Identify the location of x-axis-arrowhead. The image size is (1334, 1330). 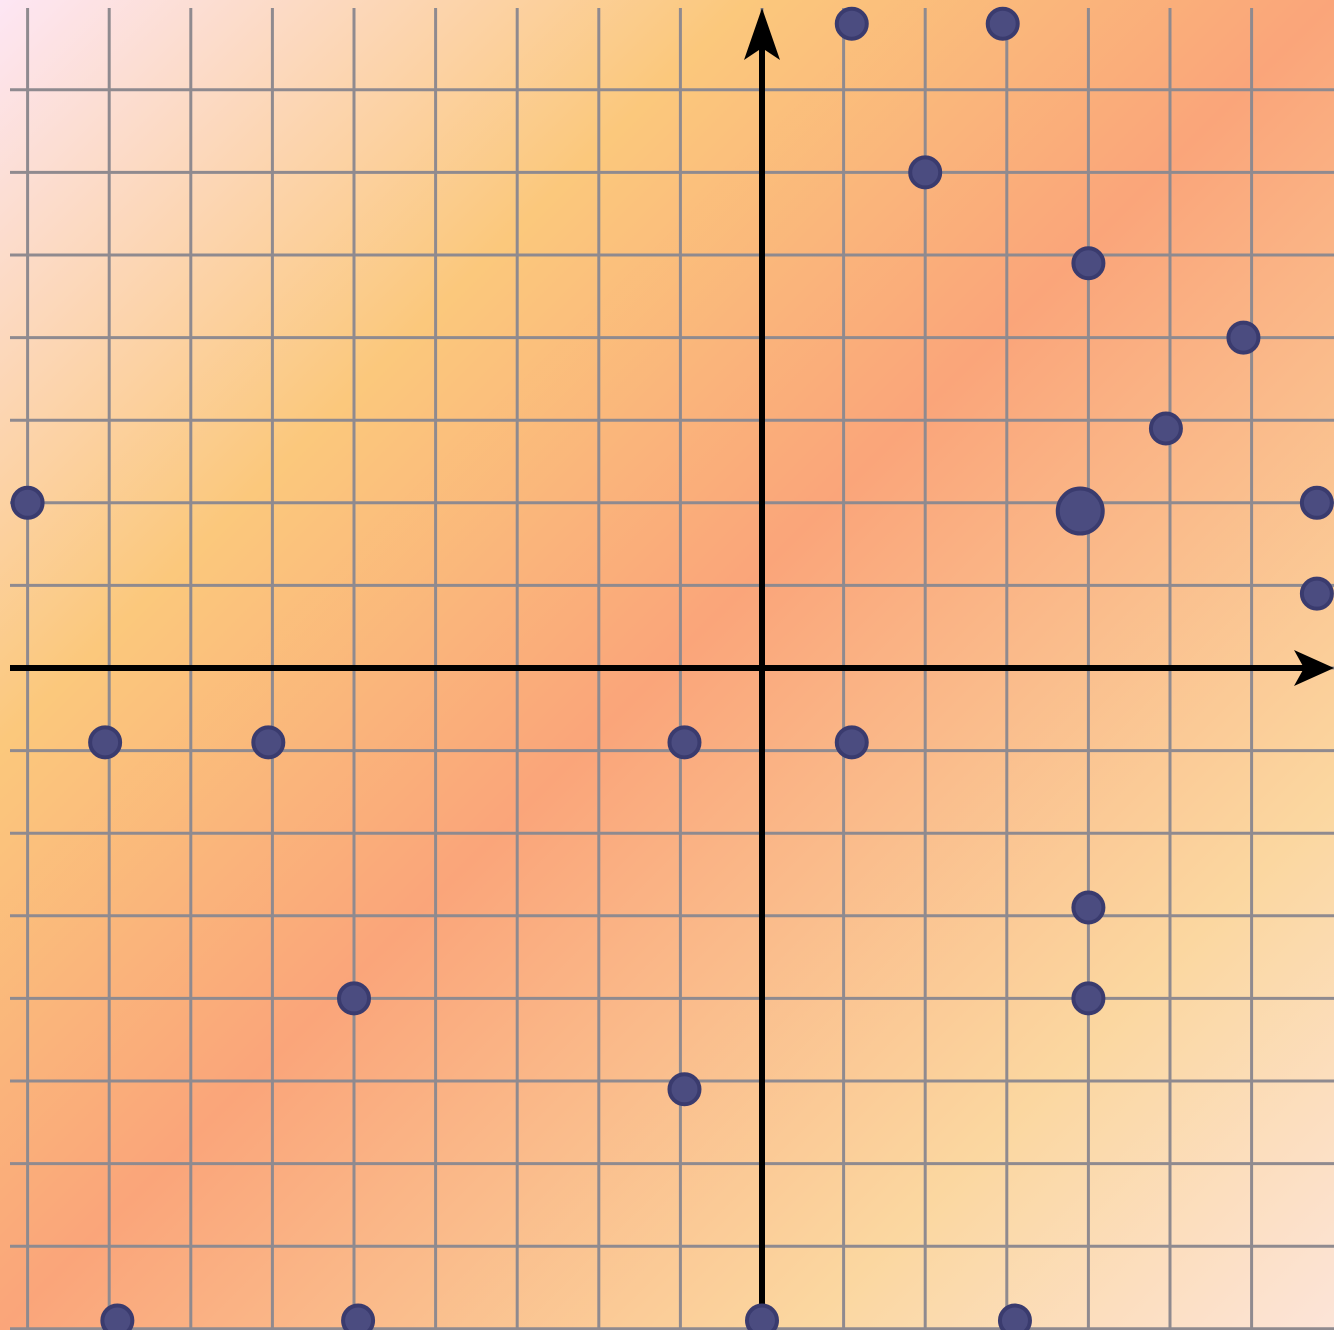
(1314, 668).